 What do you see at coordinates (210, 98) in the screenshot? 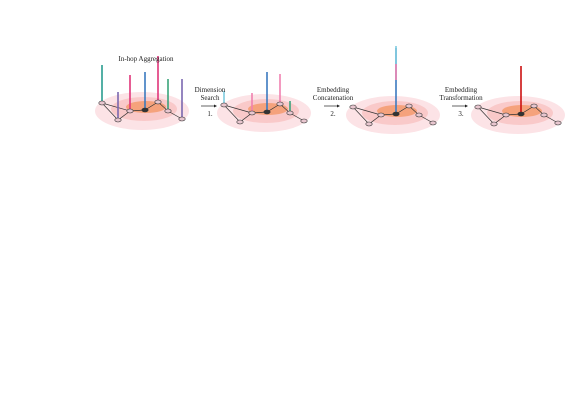
I see `step-label: Search` at bounding box center [210, 98].